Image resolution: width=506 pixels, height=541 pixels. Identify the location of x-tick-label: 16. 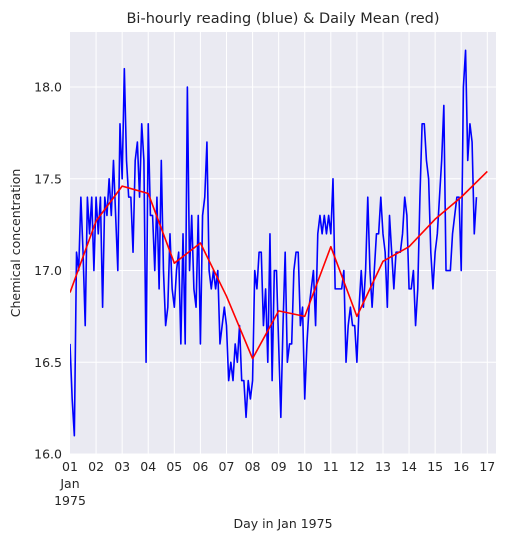
(461, 466).